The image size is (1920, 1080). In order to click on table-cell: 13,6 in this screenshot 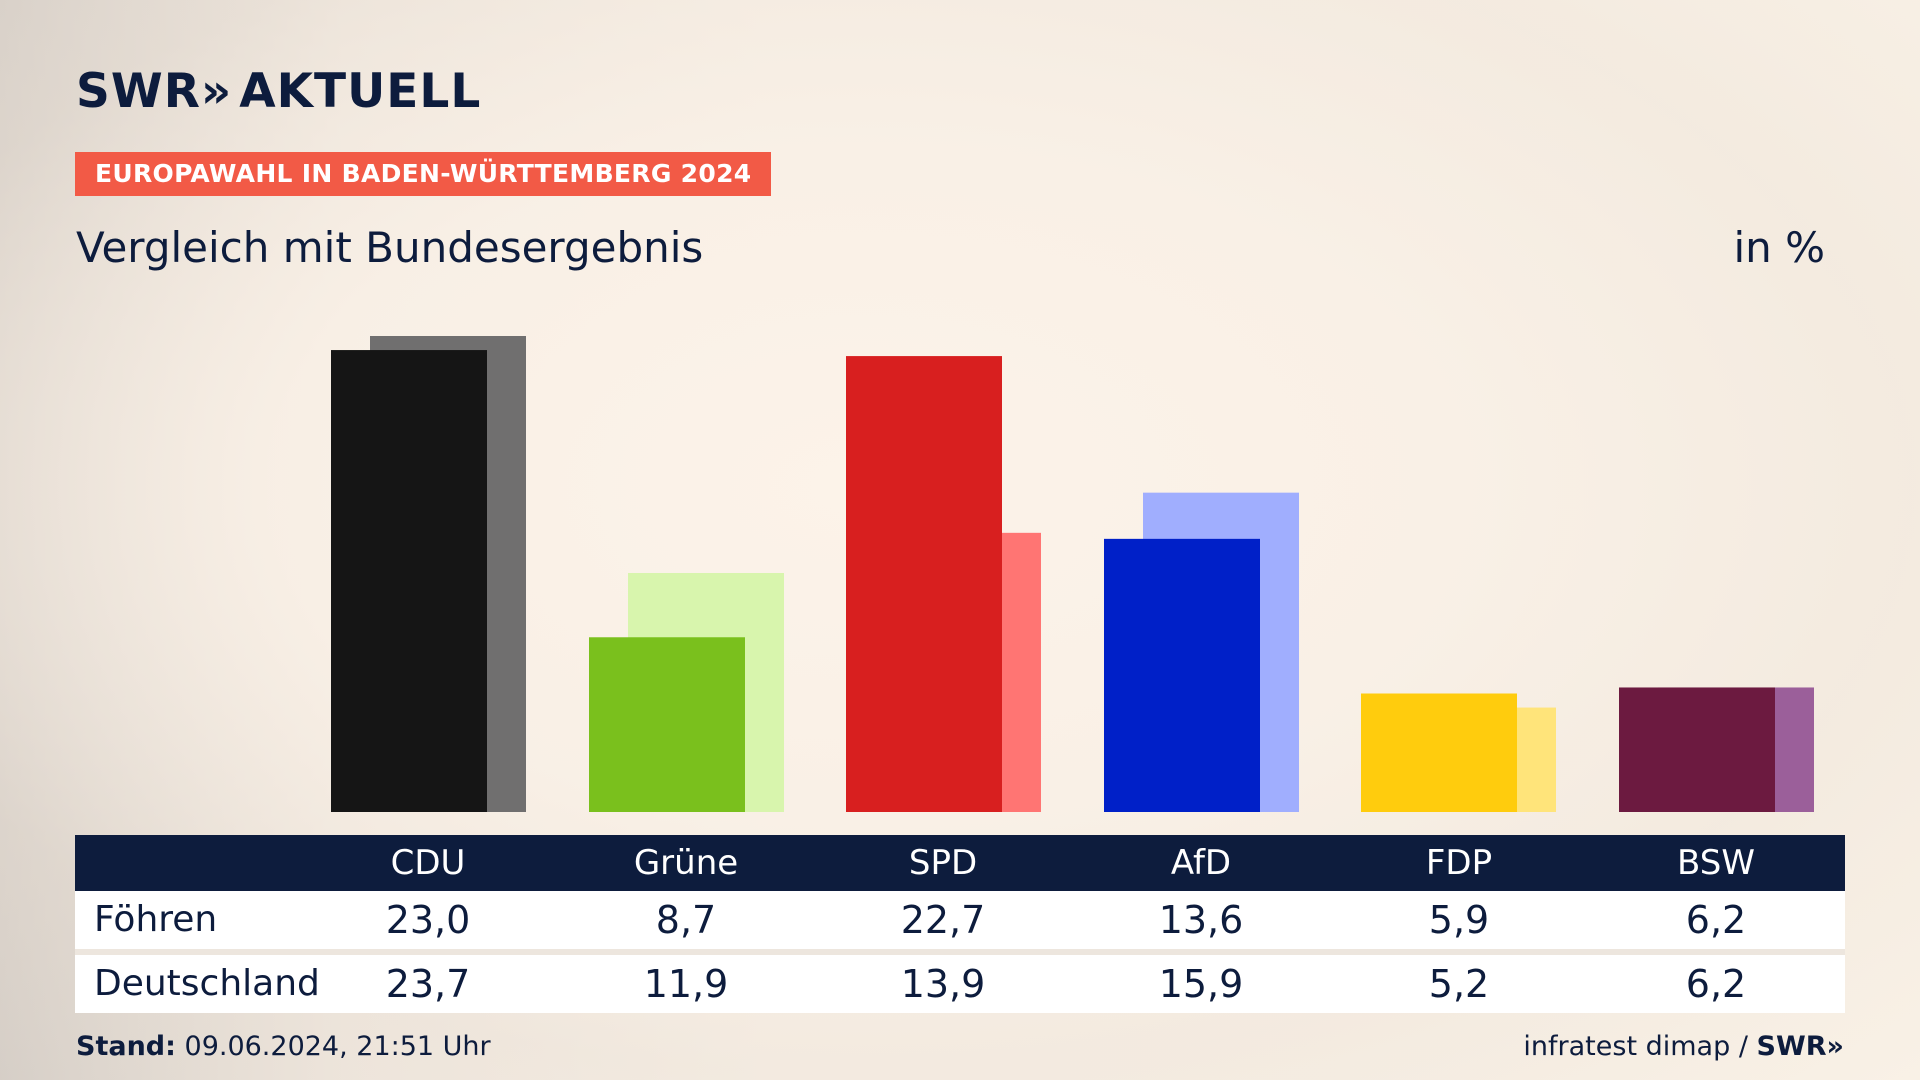, I will do `click(1201, 920)`.